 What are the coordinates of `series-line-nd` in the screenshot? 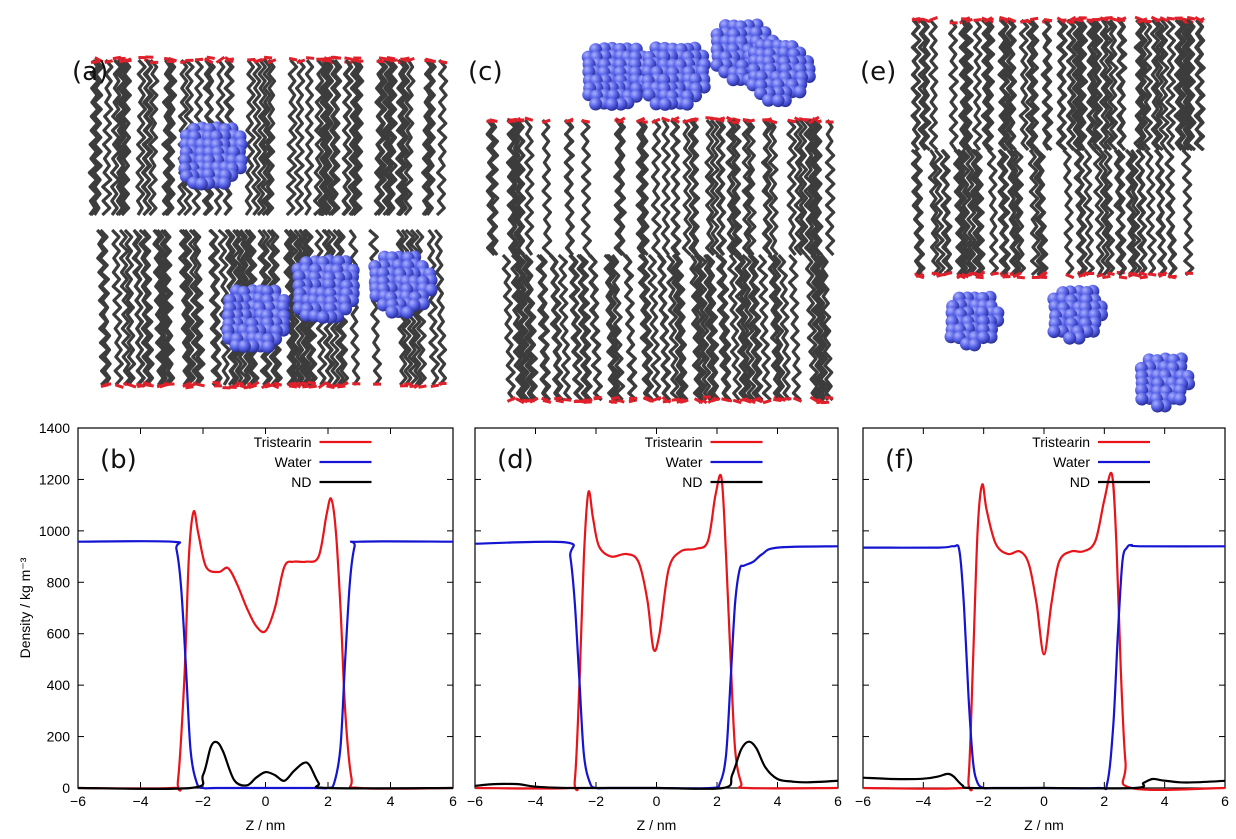 It's located at (265, 765).